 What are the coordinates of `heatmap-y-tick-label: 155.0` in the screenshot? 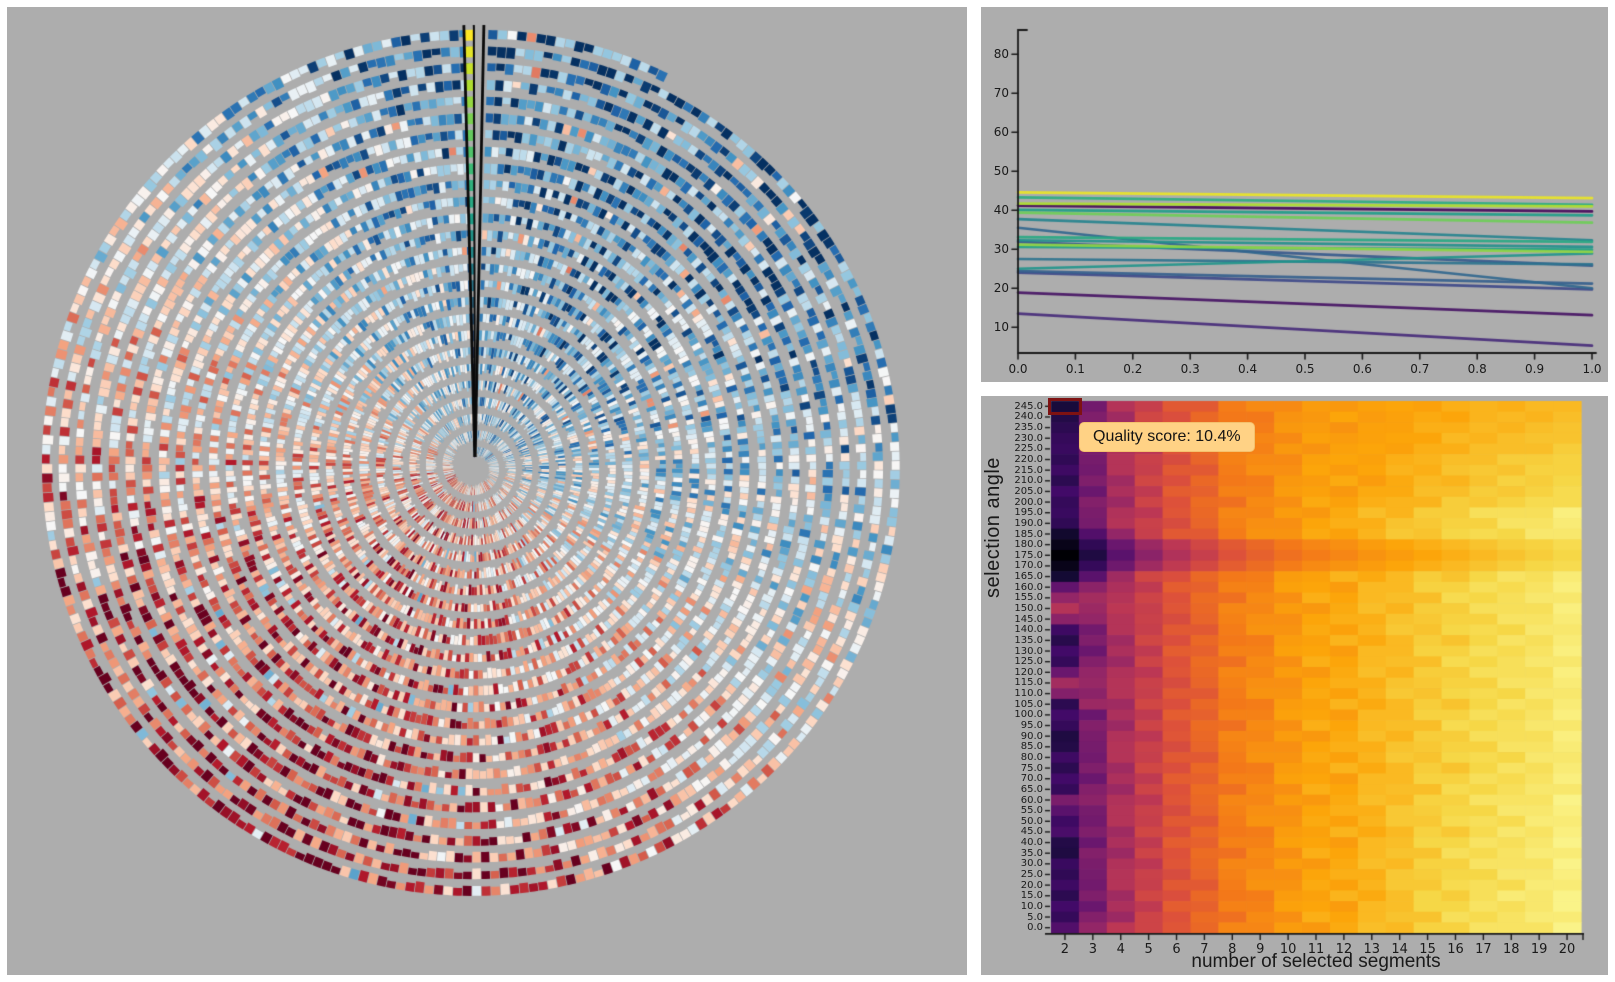 It's located at (1028, 598).